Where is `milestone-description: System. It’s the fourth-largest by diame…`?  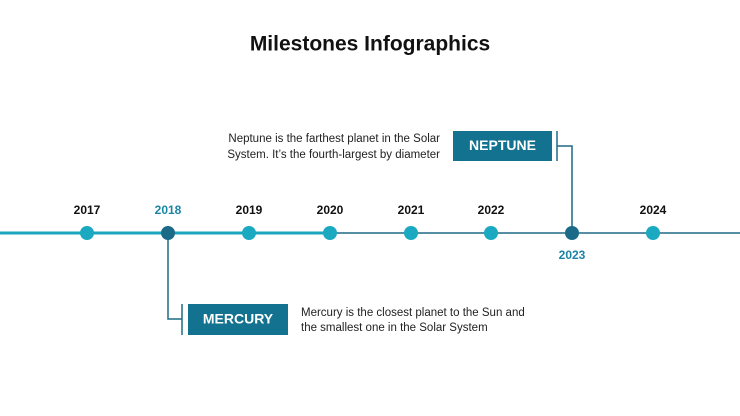 milestone-description: System. It’s the fourth-largest by diame… is located at coordinates (333, 155).